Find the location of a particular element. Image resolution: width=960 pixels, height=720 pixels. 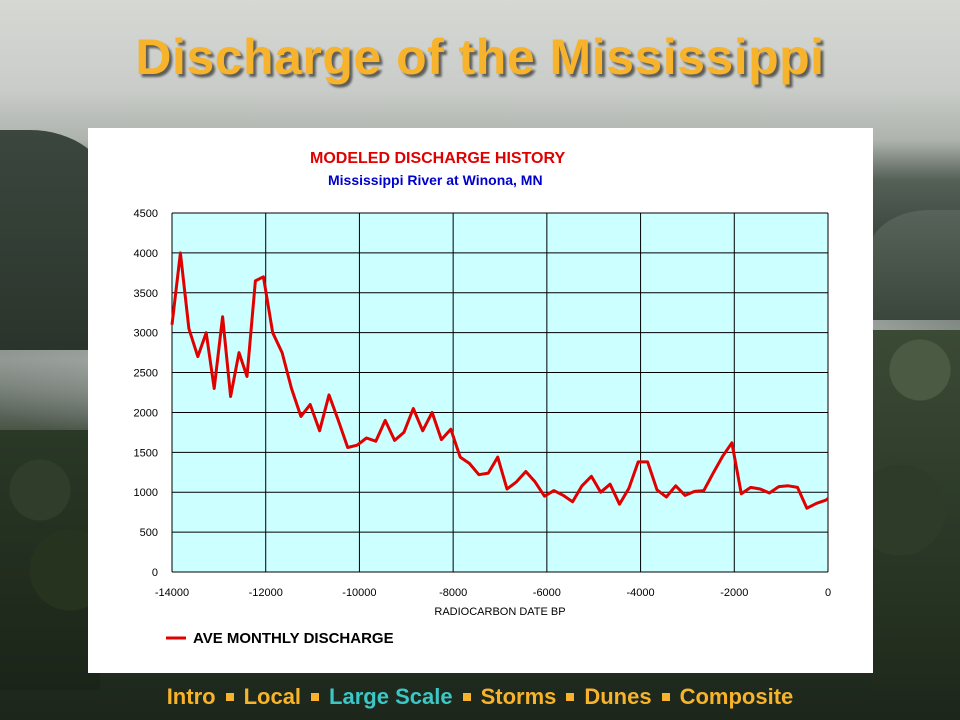

y-tick-label: 2000 is located at coordinates (146, 413).